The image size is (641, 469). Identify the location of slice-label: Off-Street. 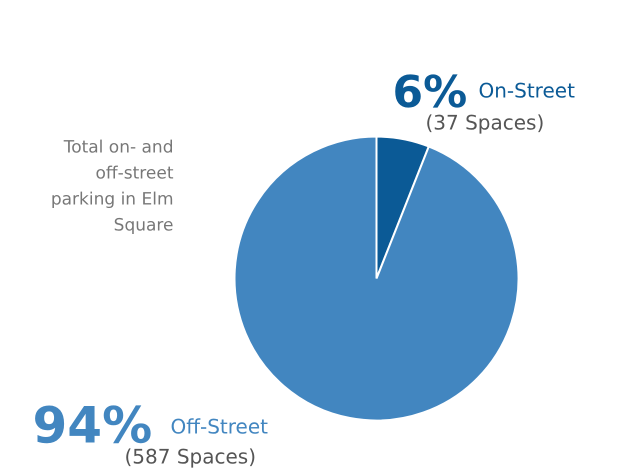
(219, 426).